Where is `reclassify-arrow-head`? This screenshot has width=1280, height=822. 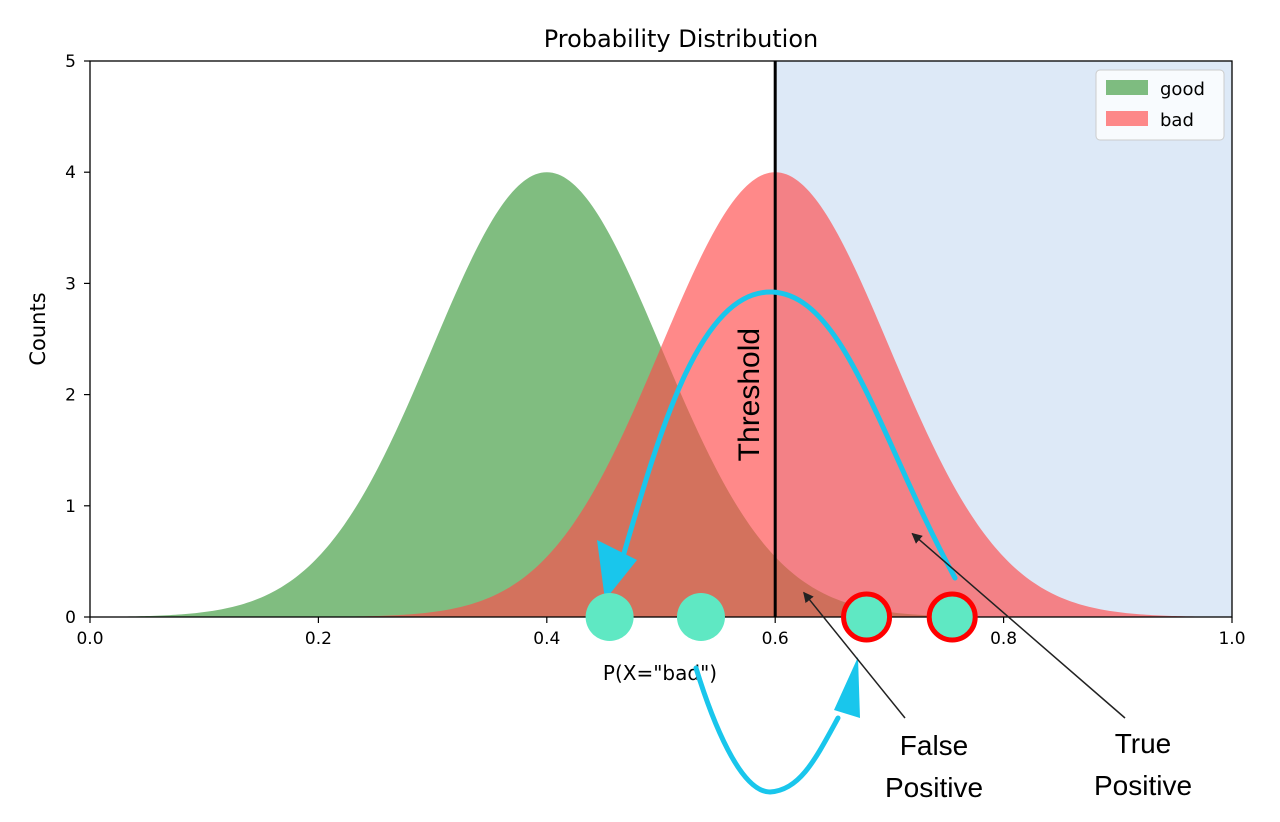
reclassify-arrow-head is located at coordinates (617, 570).